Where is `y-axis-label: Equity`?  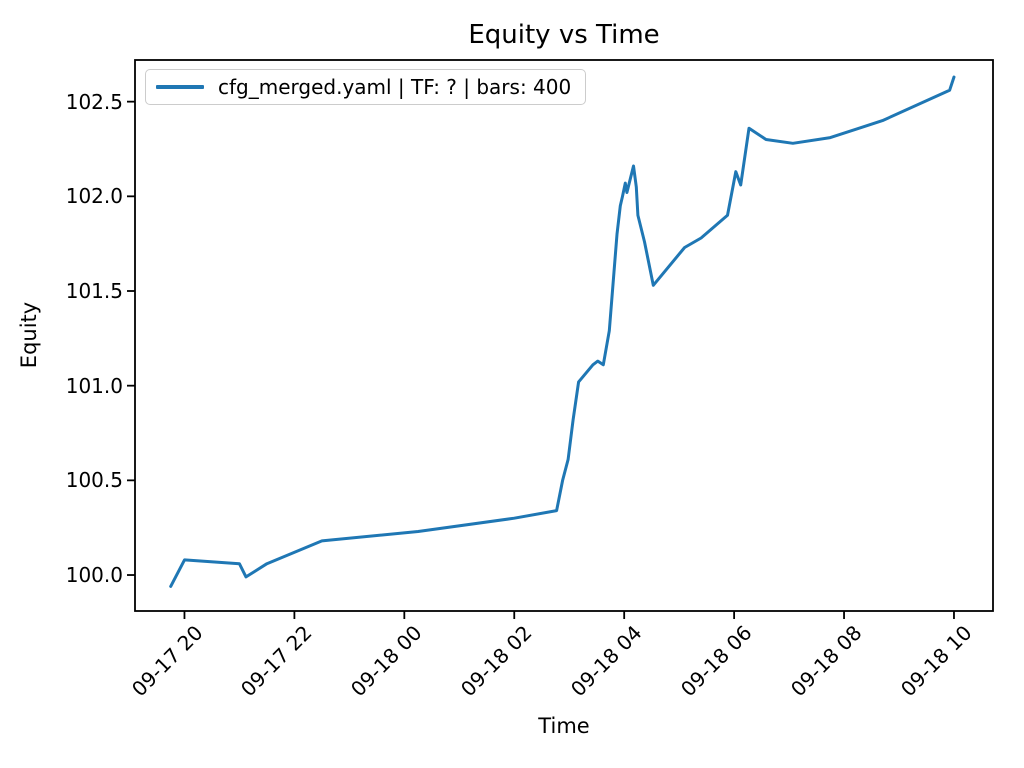
y-axis-label: Equity is located at coordinates (29, 335).